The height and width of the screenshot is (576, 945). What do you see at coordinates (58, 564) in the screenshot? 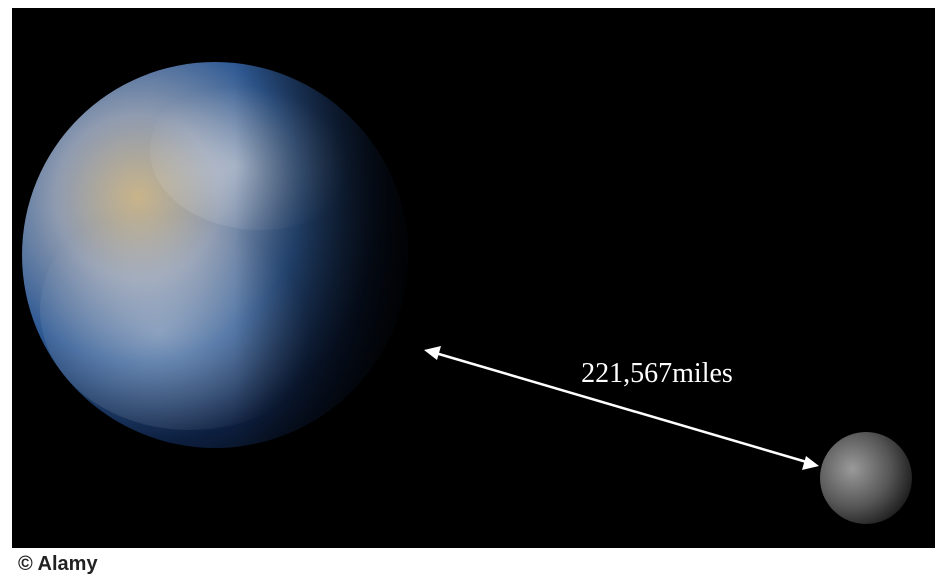
I see `photo-credit: © Alamy` at bounding box center [58, 564].